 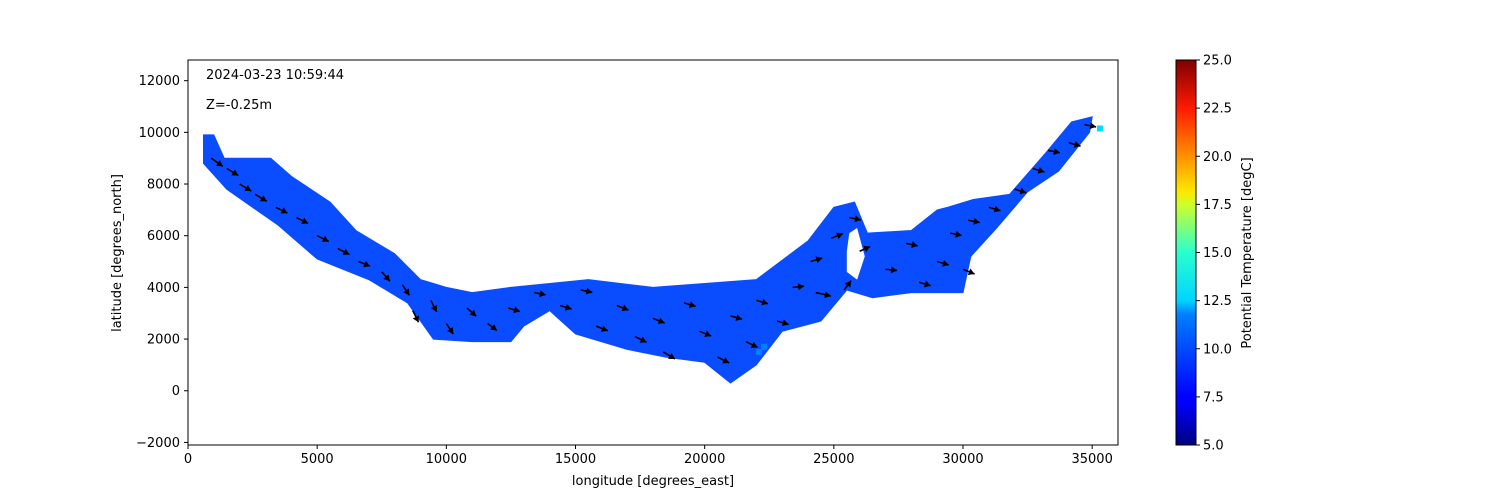 I want to click on colorbar-tick-label: 20.0, so click(x=1217, y=157).